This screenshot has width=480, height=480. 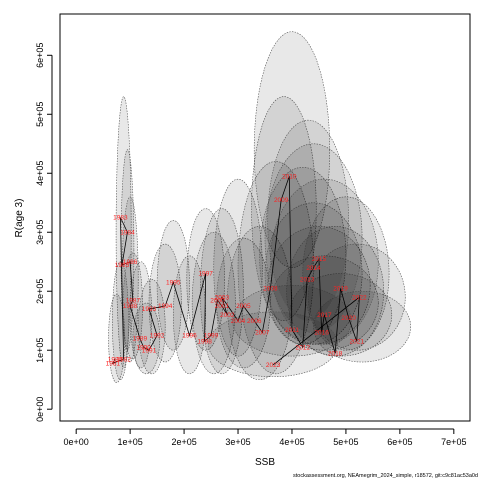 What do you see at coordinates (222, 297) in the screenshot?
I see `year-label-2003: 2003` at bounding box center [222, 297].